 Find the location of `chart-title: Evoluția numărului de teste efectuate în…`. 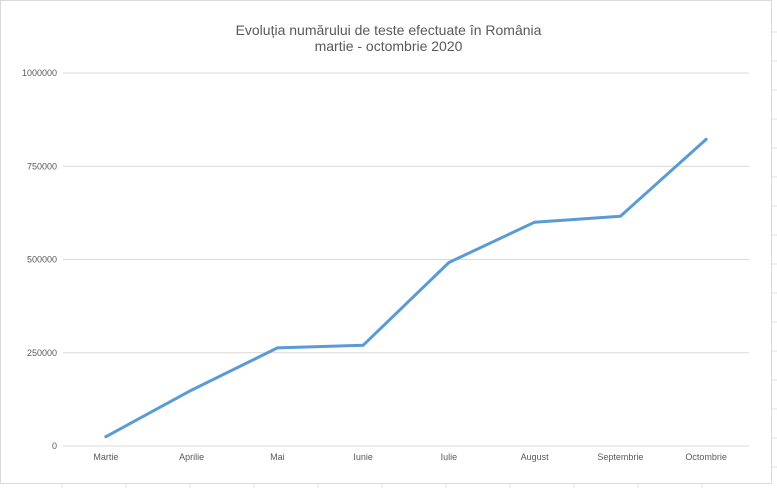

chart-title: Evoluția numărului de teste efectuate în… is located at coordinates (388, 30).